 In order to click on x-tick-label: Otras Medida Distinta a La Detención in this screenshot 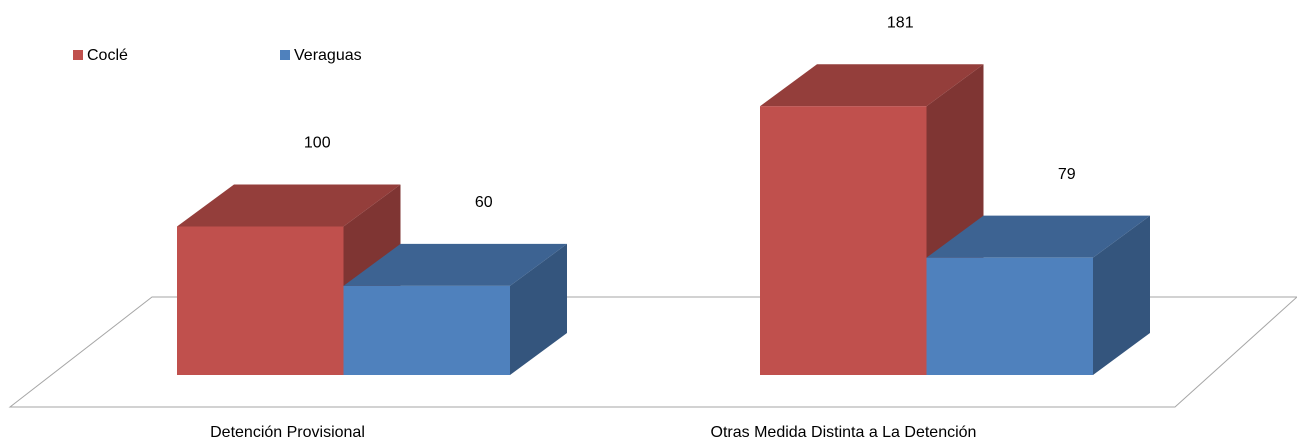, I will do `click(844, 432)`.